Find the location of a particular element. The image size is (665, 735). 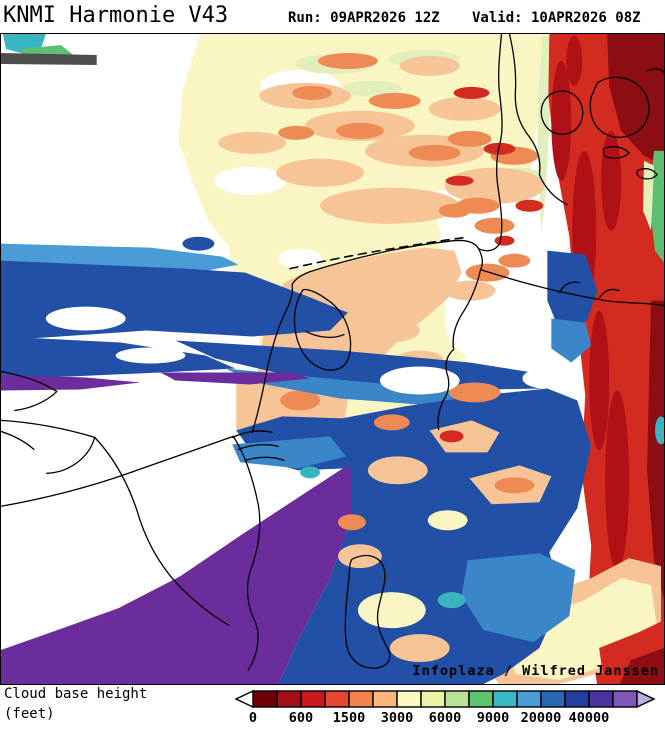

layer-corner-specks is located at coordinates (49, 49).